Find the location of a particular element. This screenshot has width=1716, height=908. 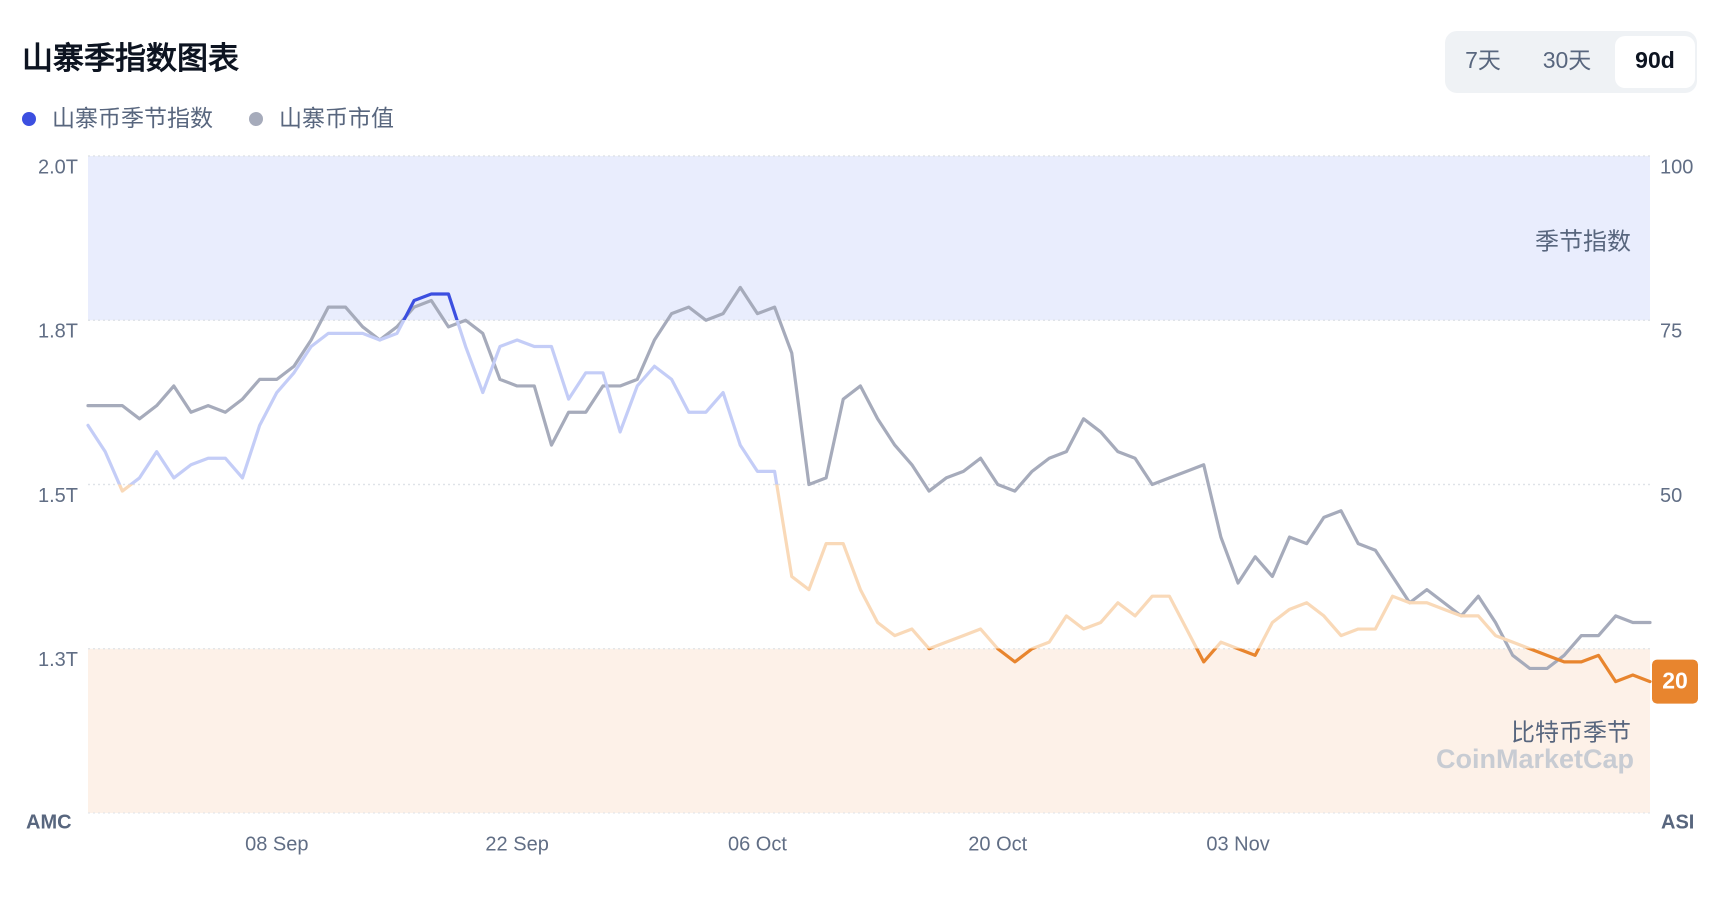

range-button: 30天 is located at coordinates (1567, 60).